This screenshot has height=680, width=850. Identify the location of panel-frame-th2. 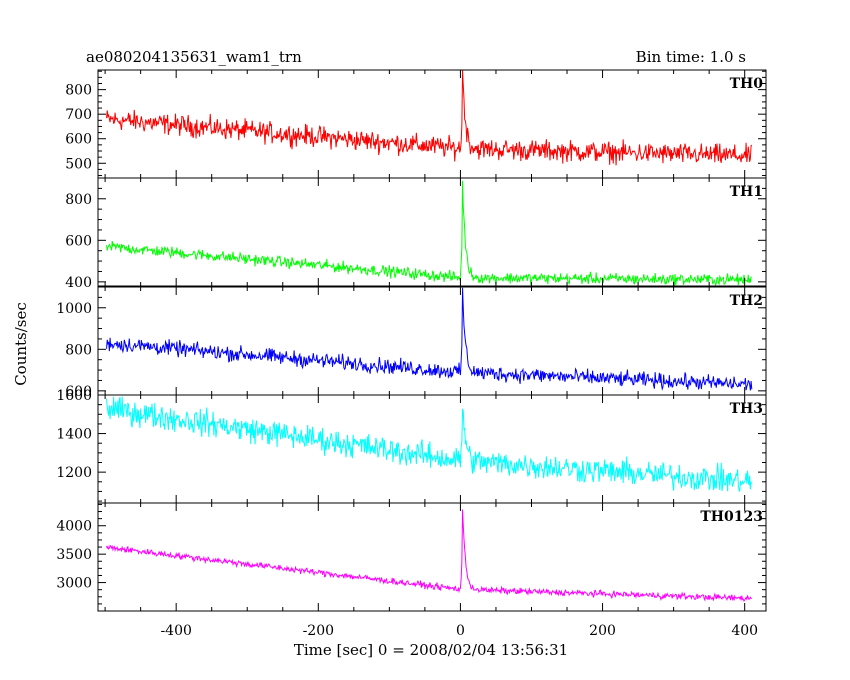
(432, 341).